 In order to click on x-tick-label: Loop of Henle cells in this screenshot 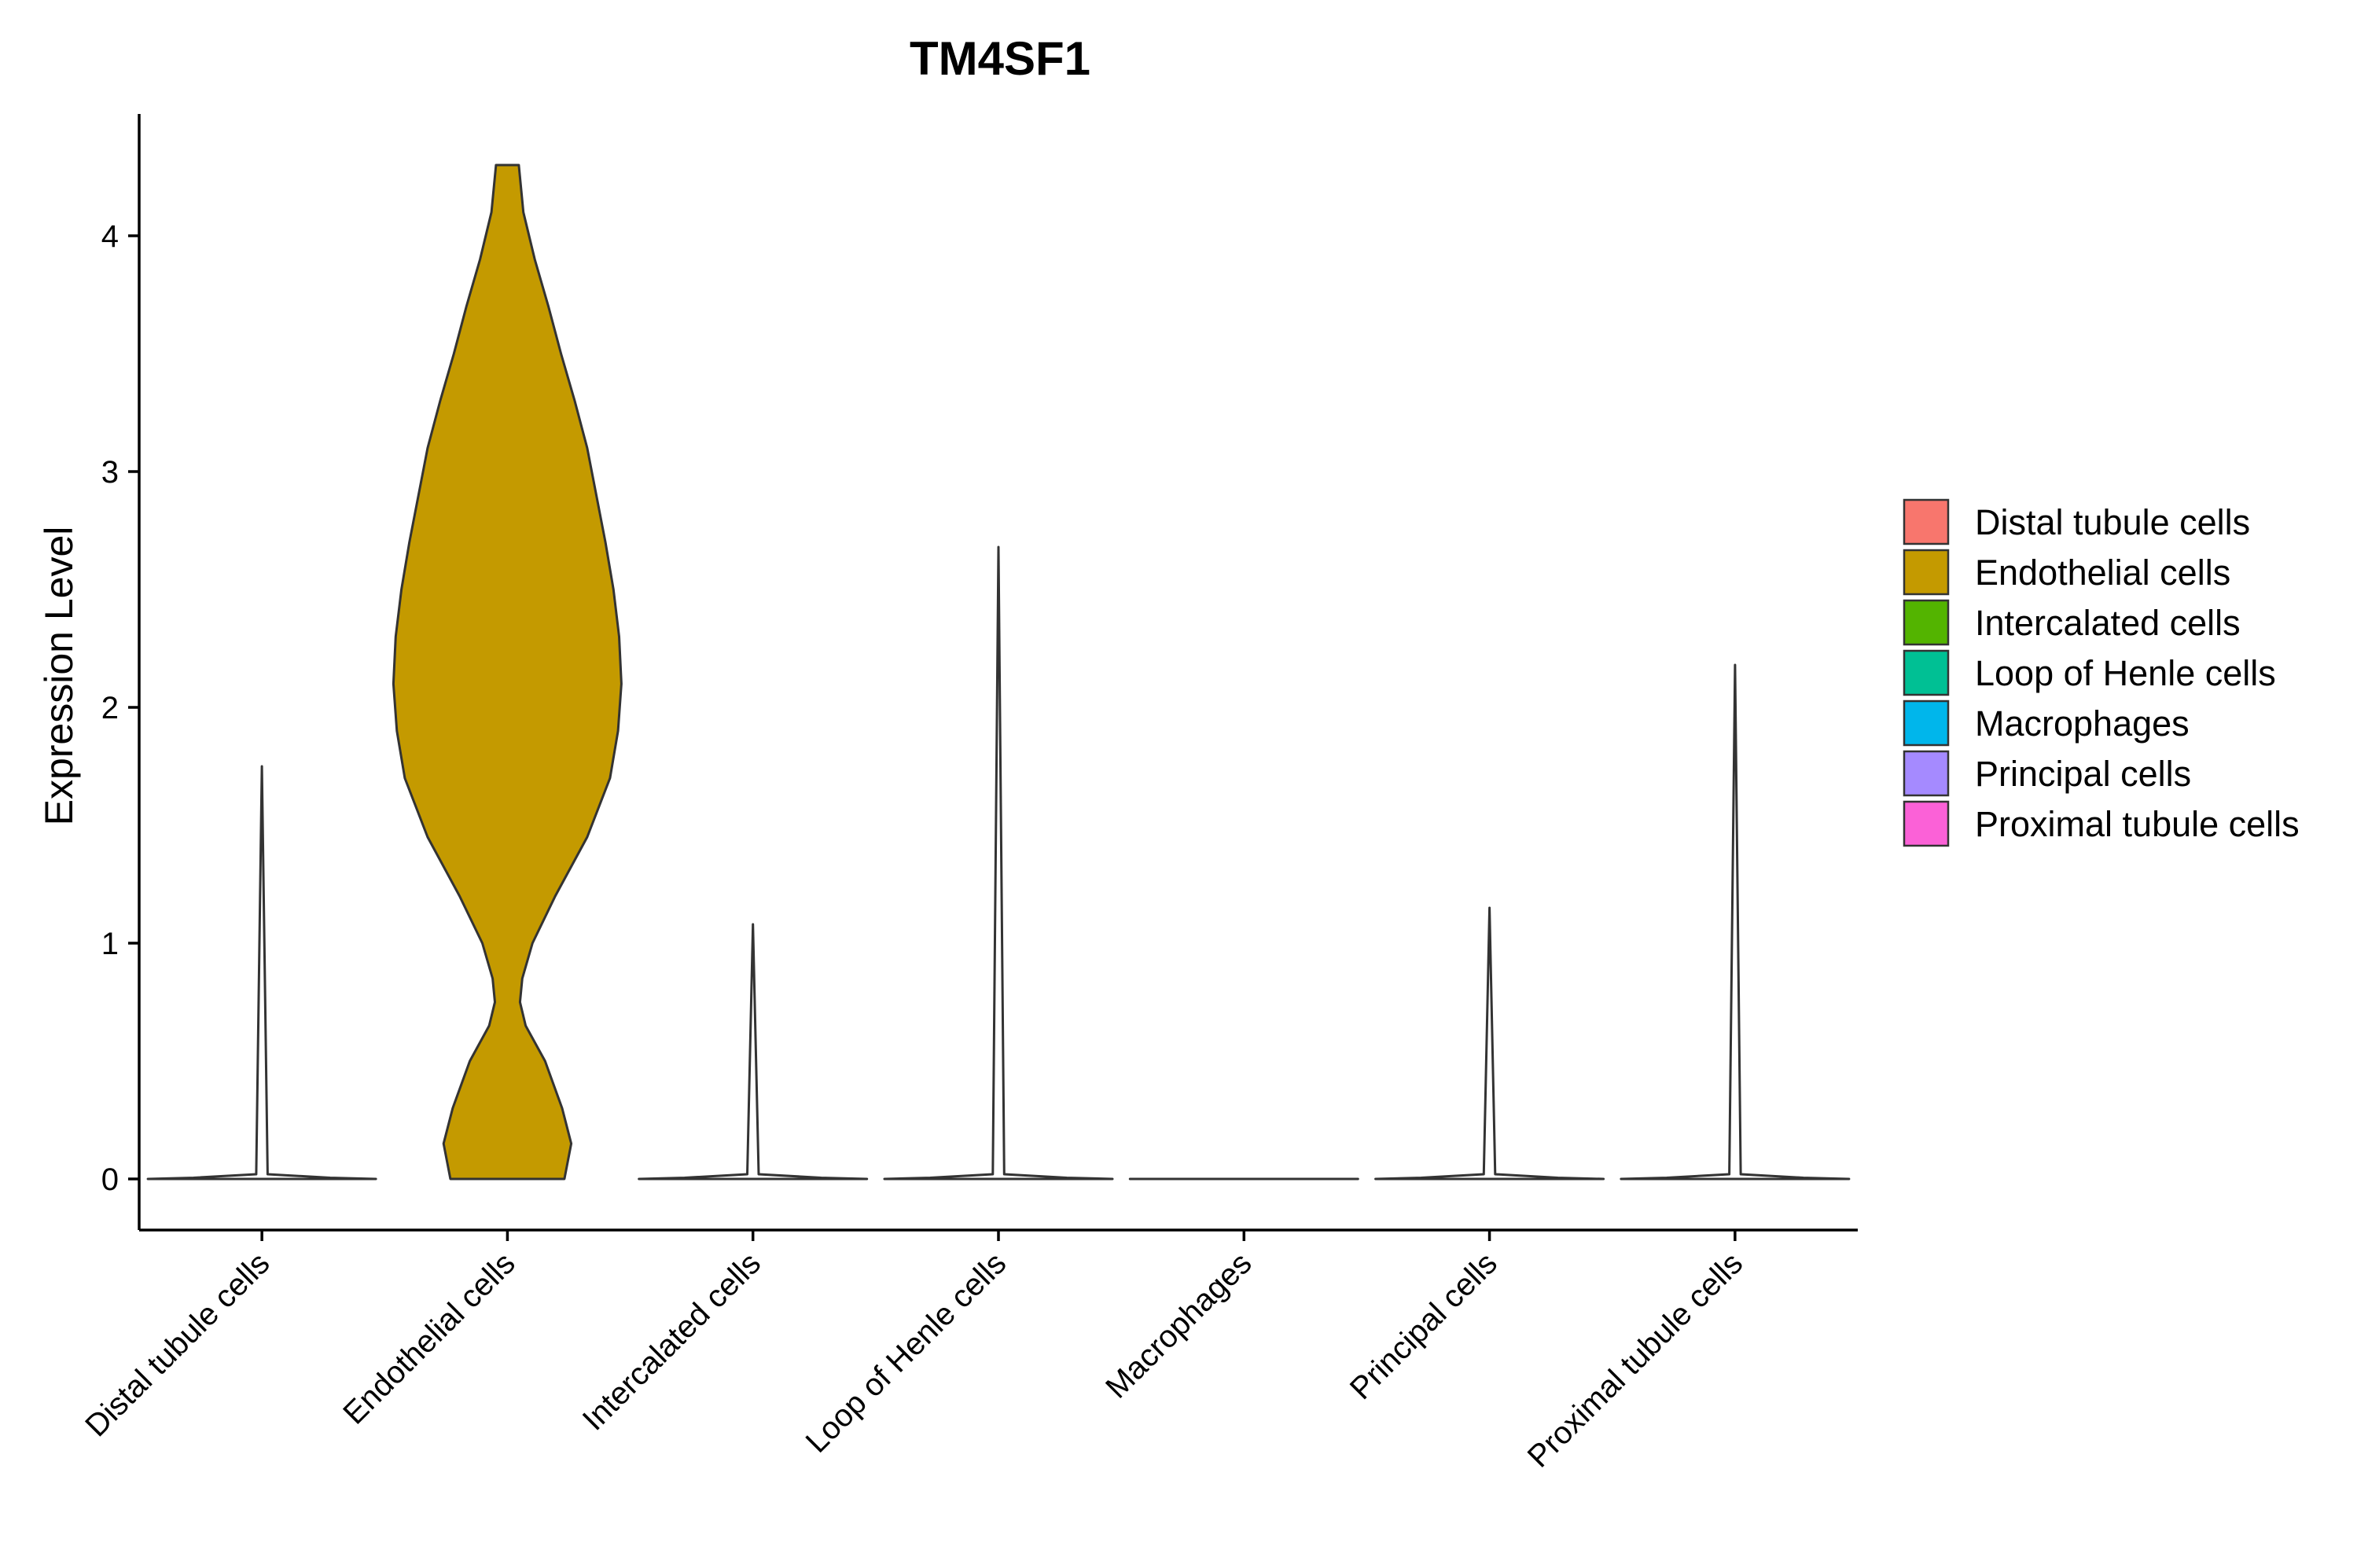, I will do `click(906, 1353)`.